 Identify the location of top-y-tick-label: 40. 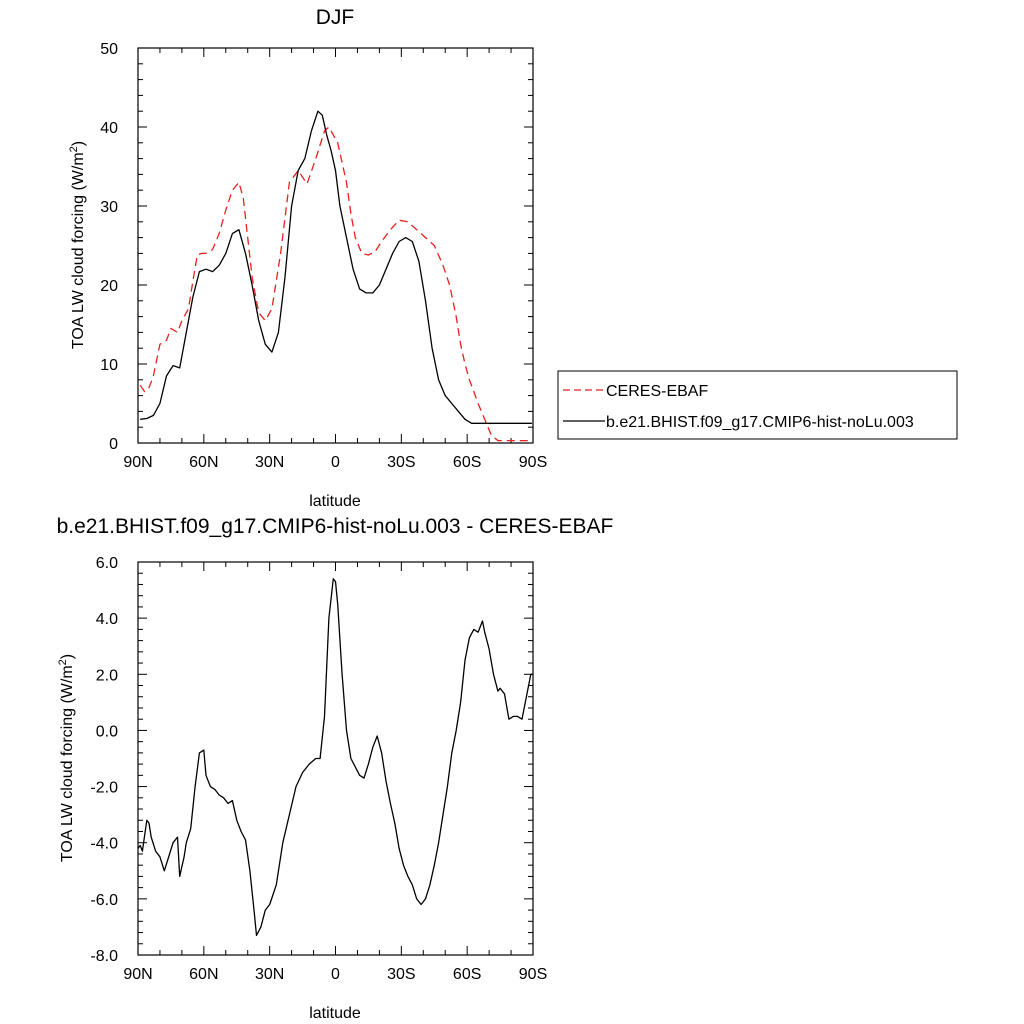
(109, 128).